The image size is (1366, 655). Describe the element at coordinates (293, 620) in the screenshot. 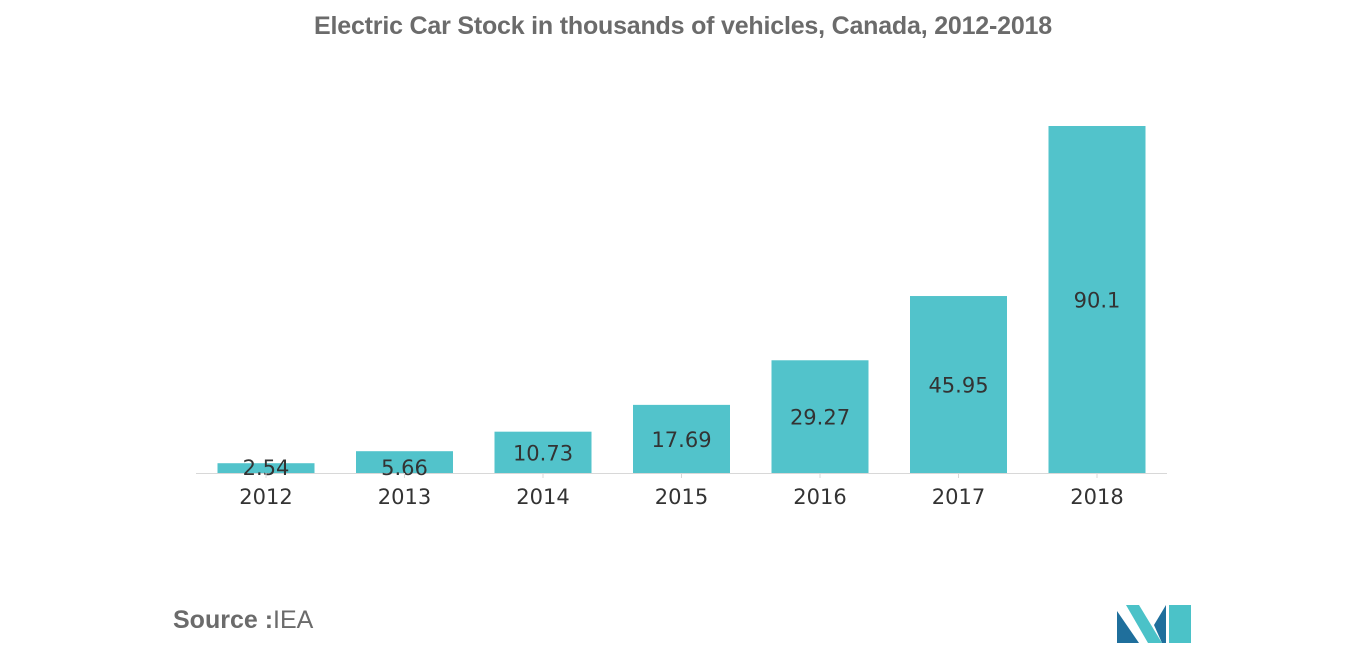

I see `source-value: IEA` at that location.